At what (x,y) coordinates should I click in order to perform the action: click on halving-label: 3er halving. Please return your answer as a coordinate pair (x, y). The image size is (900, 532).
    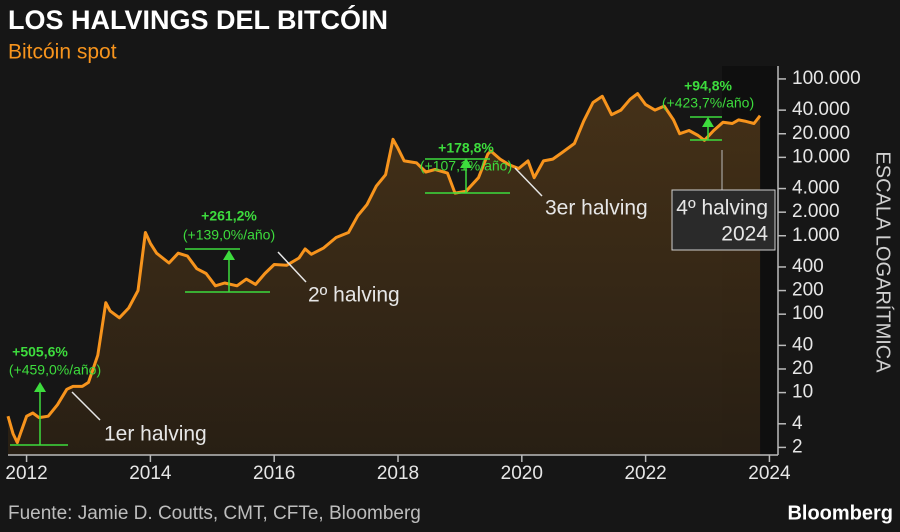
    Looking at the image, I should click on (596, 208).